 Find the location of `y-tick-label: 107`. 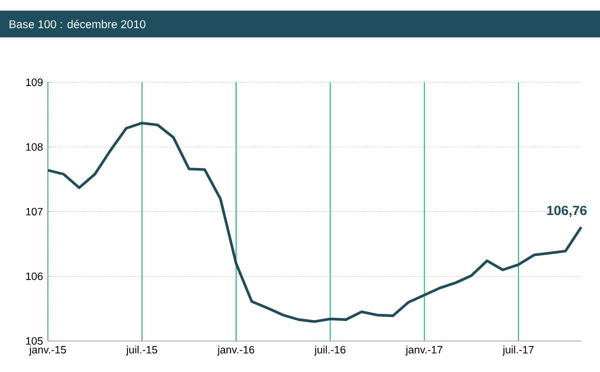

y-tick-label: 107 is located at coordinates (34, 212).